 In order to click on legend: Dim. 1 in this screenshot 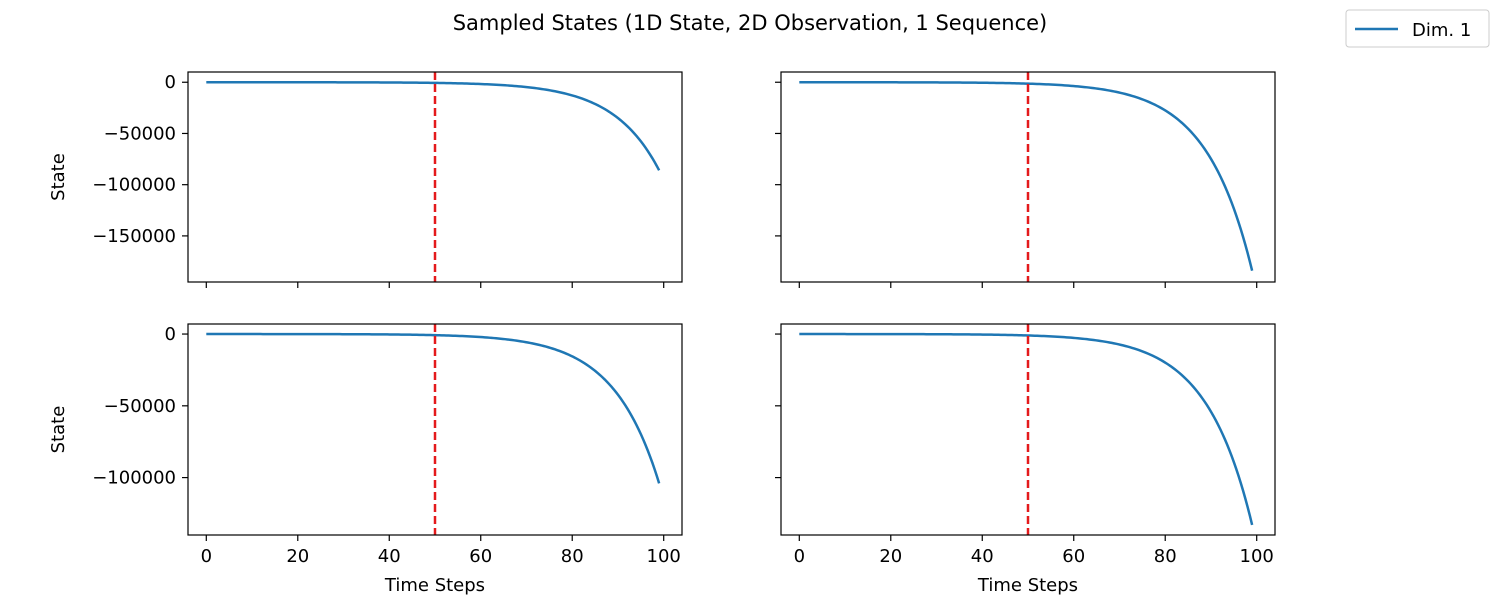, I will do `click(1417, 28)`.